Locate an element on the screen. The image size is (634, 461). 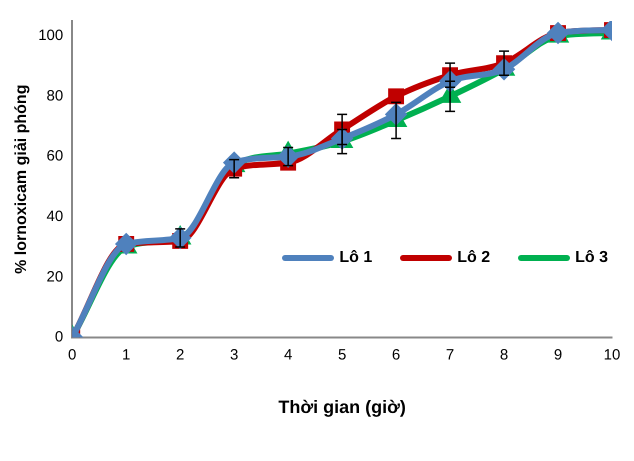
x-tick-label: 6 is located at coordinates (396, 355).